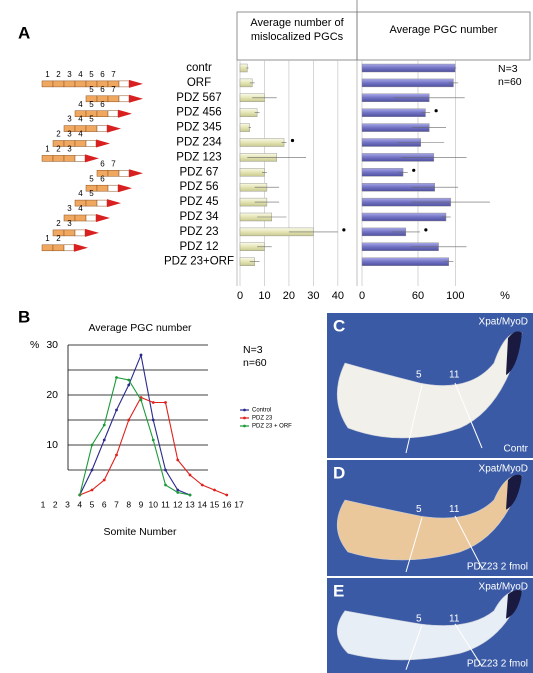 Image resolution: width=533 pixels, height=673 pixels. Describe the element at coordinates (52, 445) in the screenshot. I see `y-tick-label: 10` at that location.